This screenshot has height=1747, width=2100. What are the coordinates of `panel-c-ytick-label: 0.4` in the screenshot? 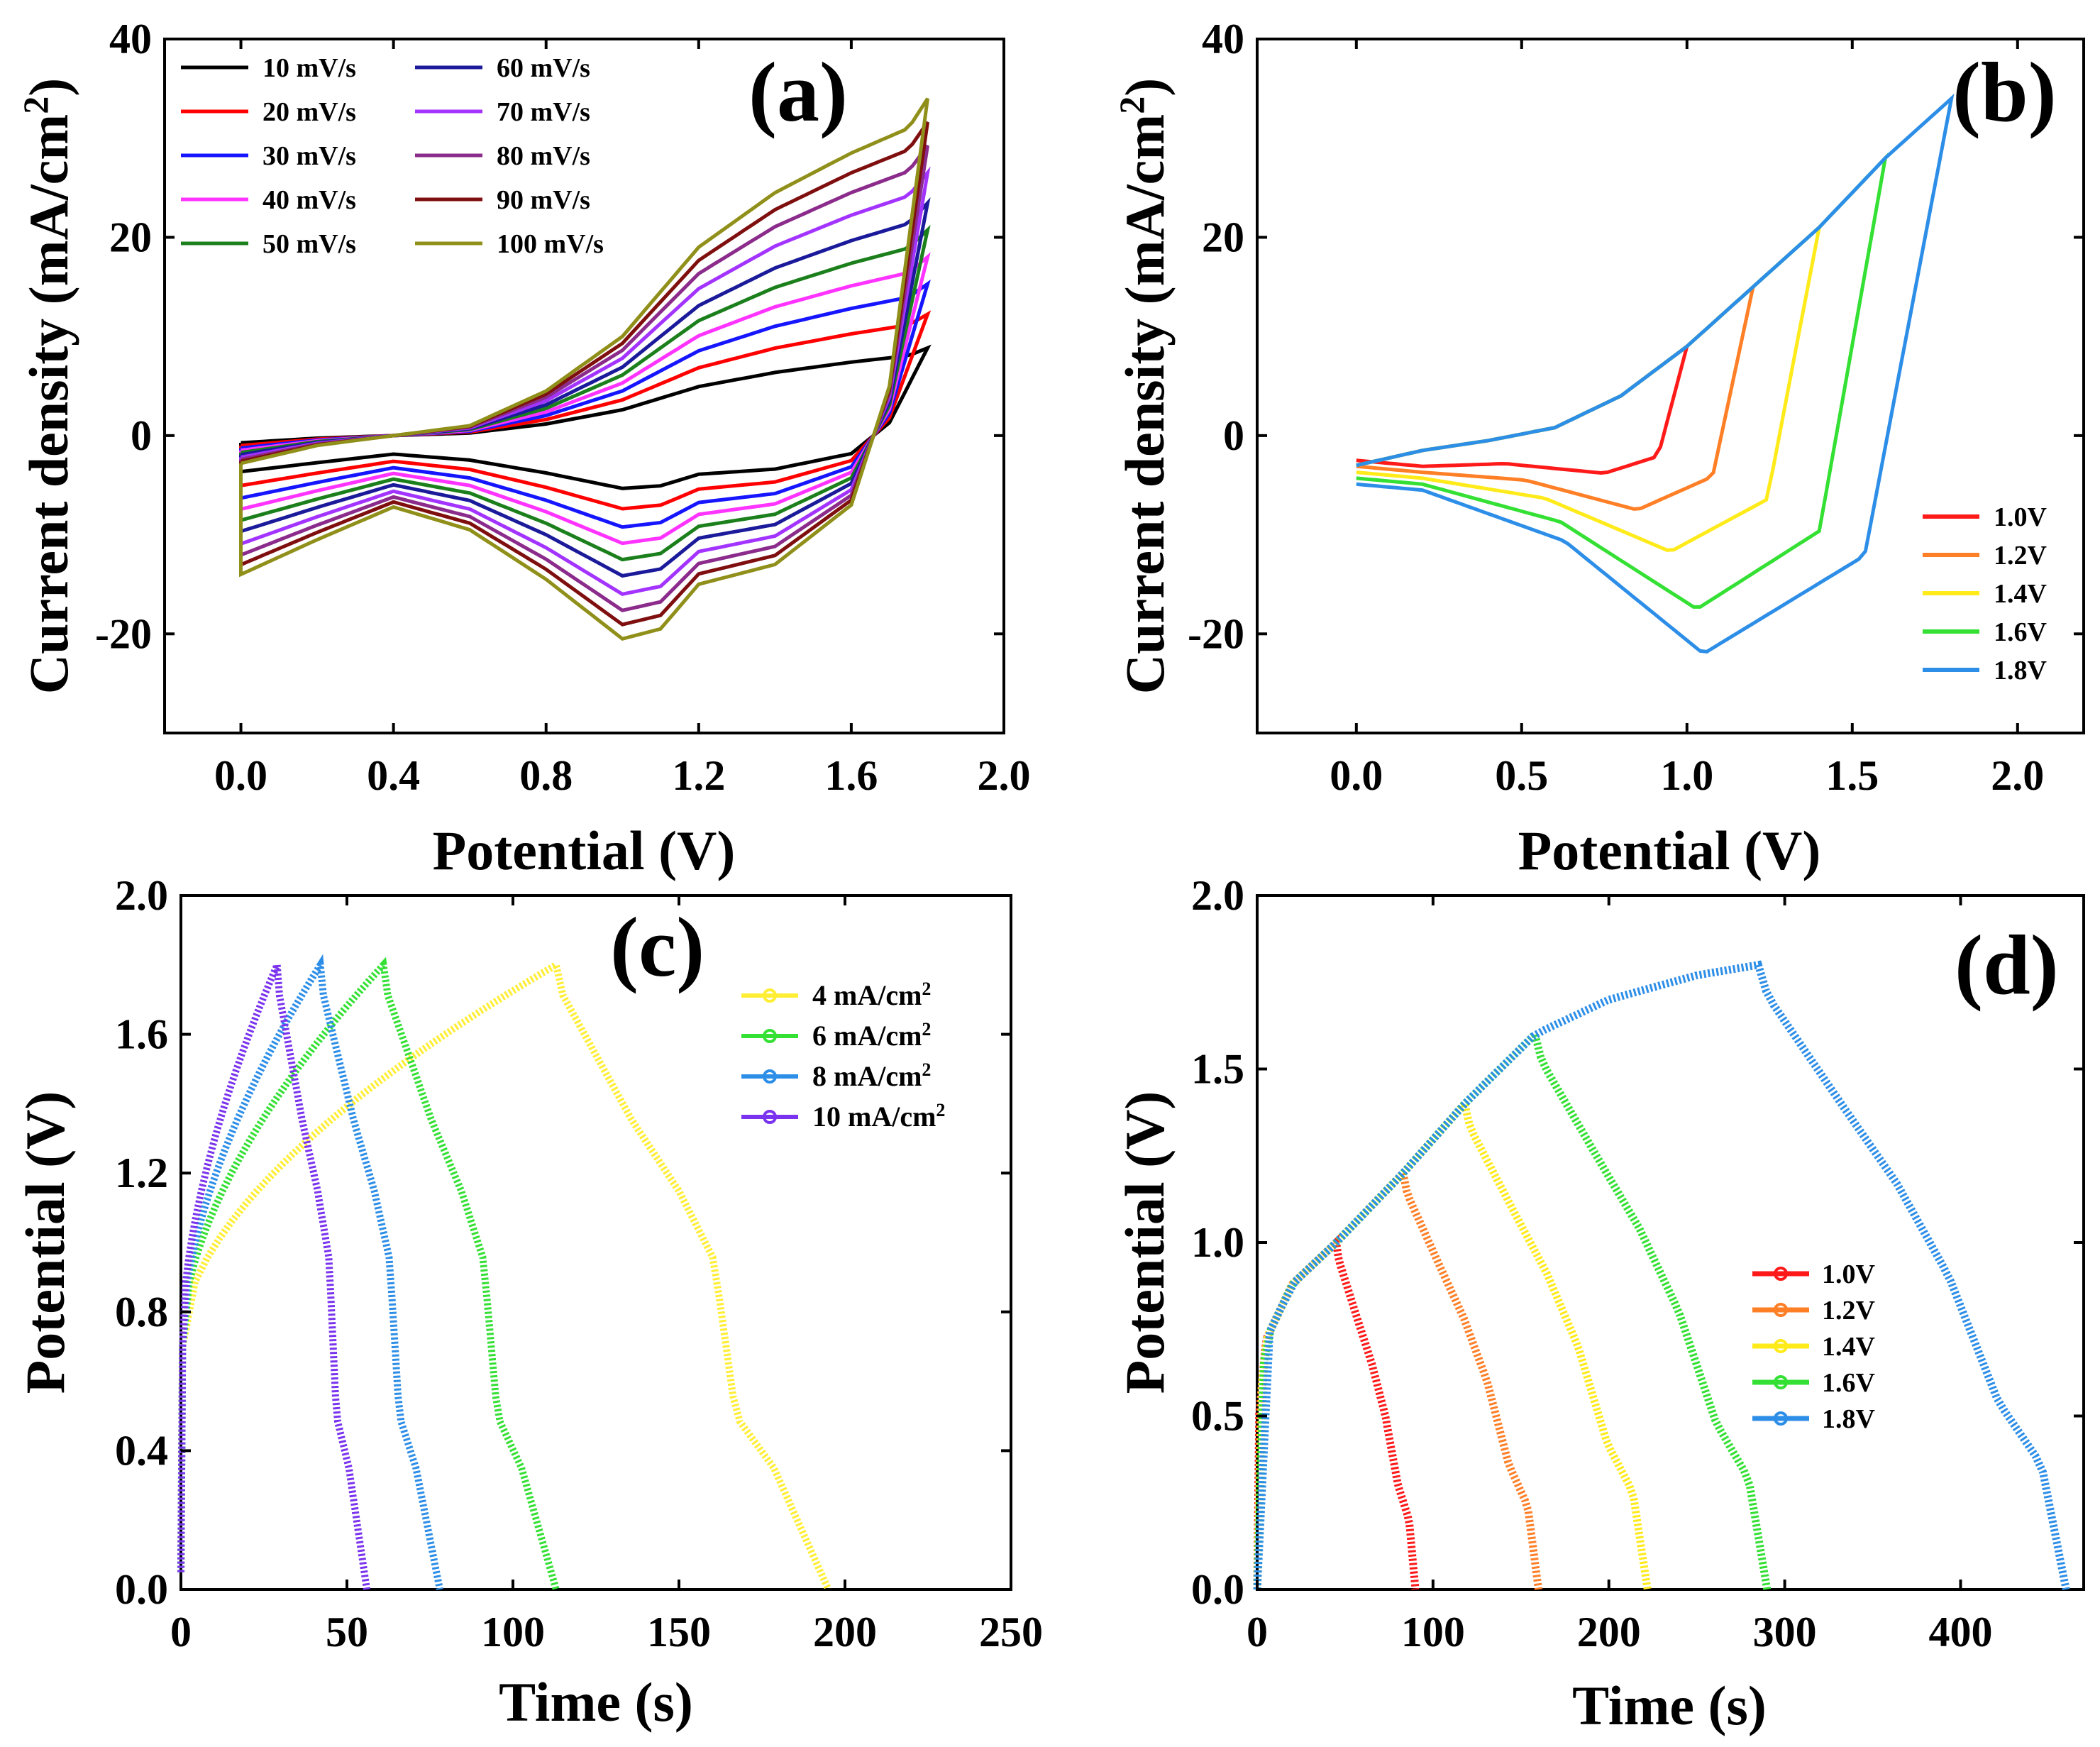 It's located at (141, 1450).